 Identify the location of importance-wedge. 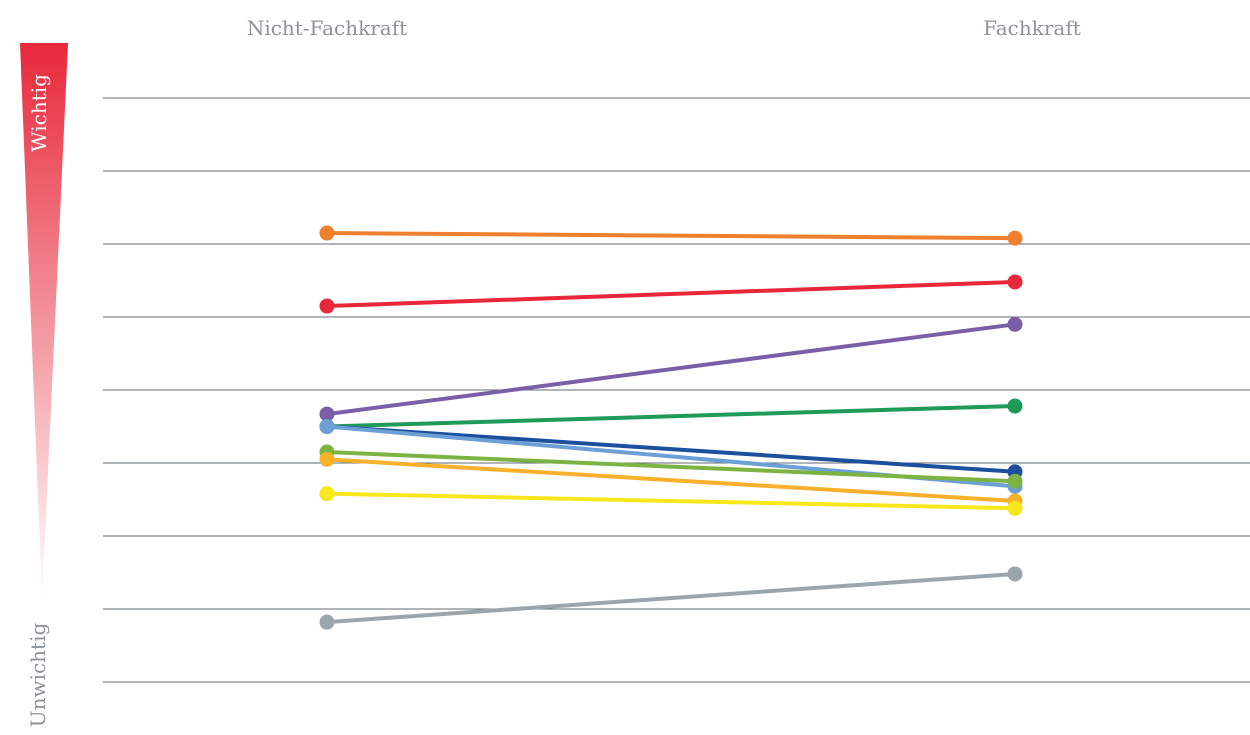
(44, 321).